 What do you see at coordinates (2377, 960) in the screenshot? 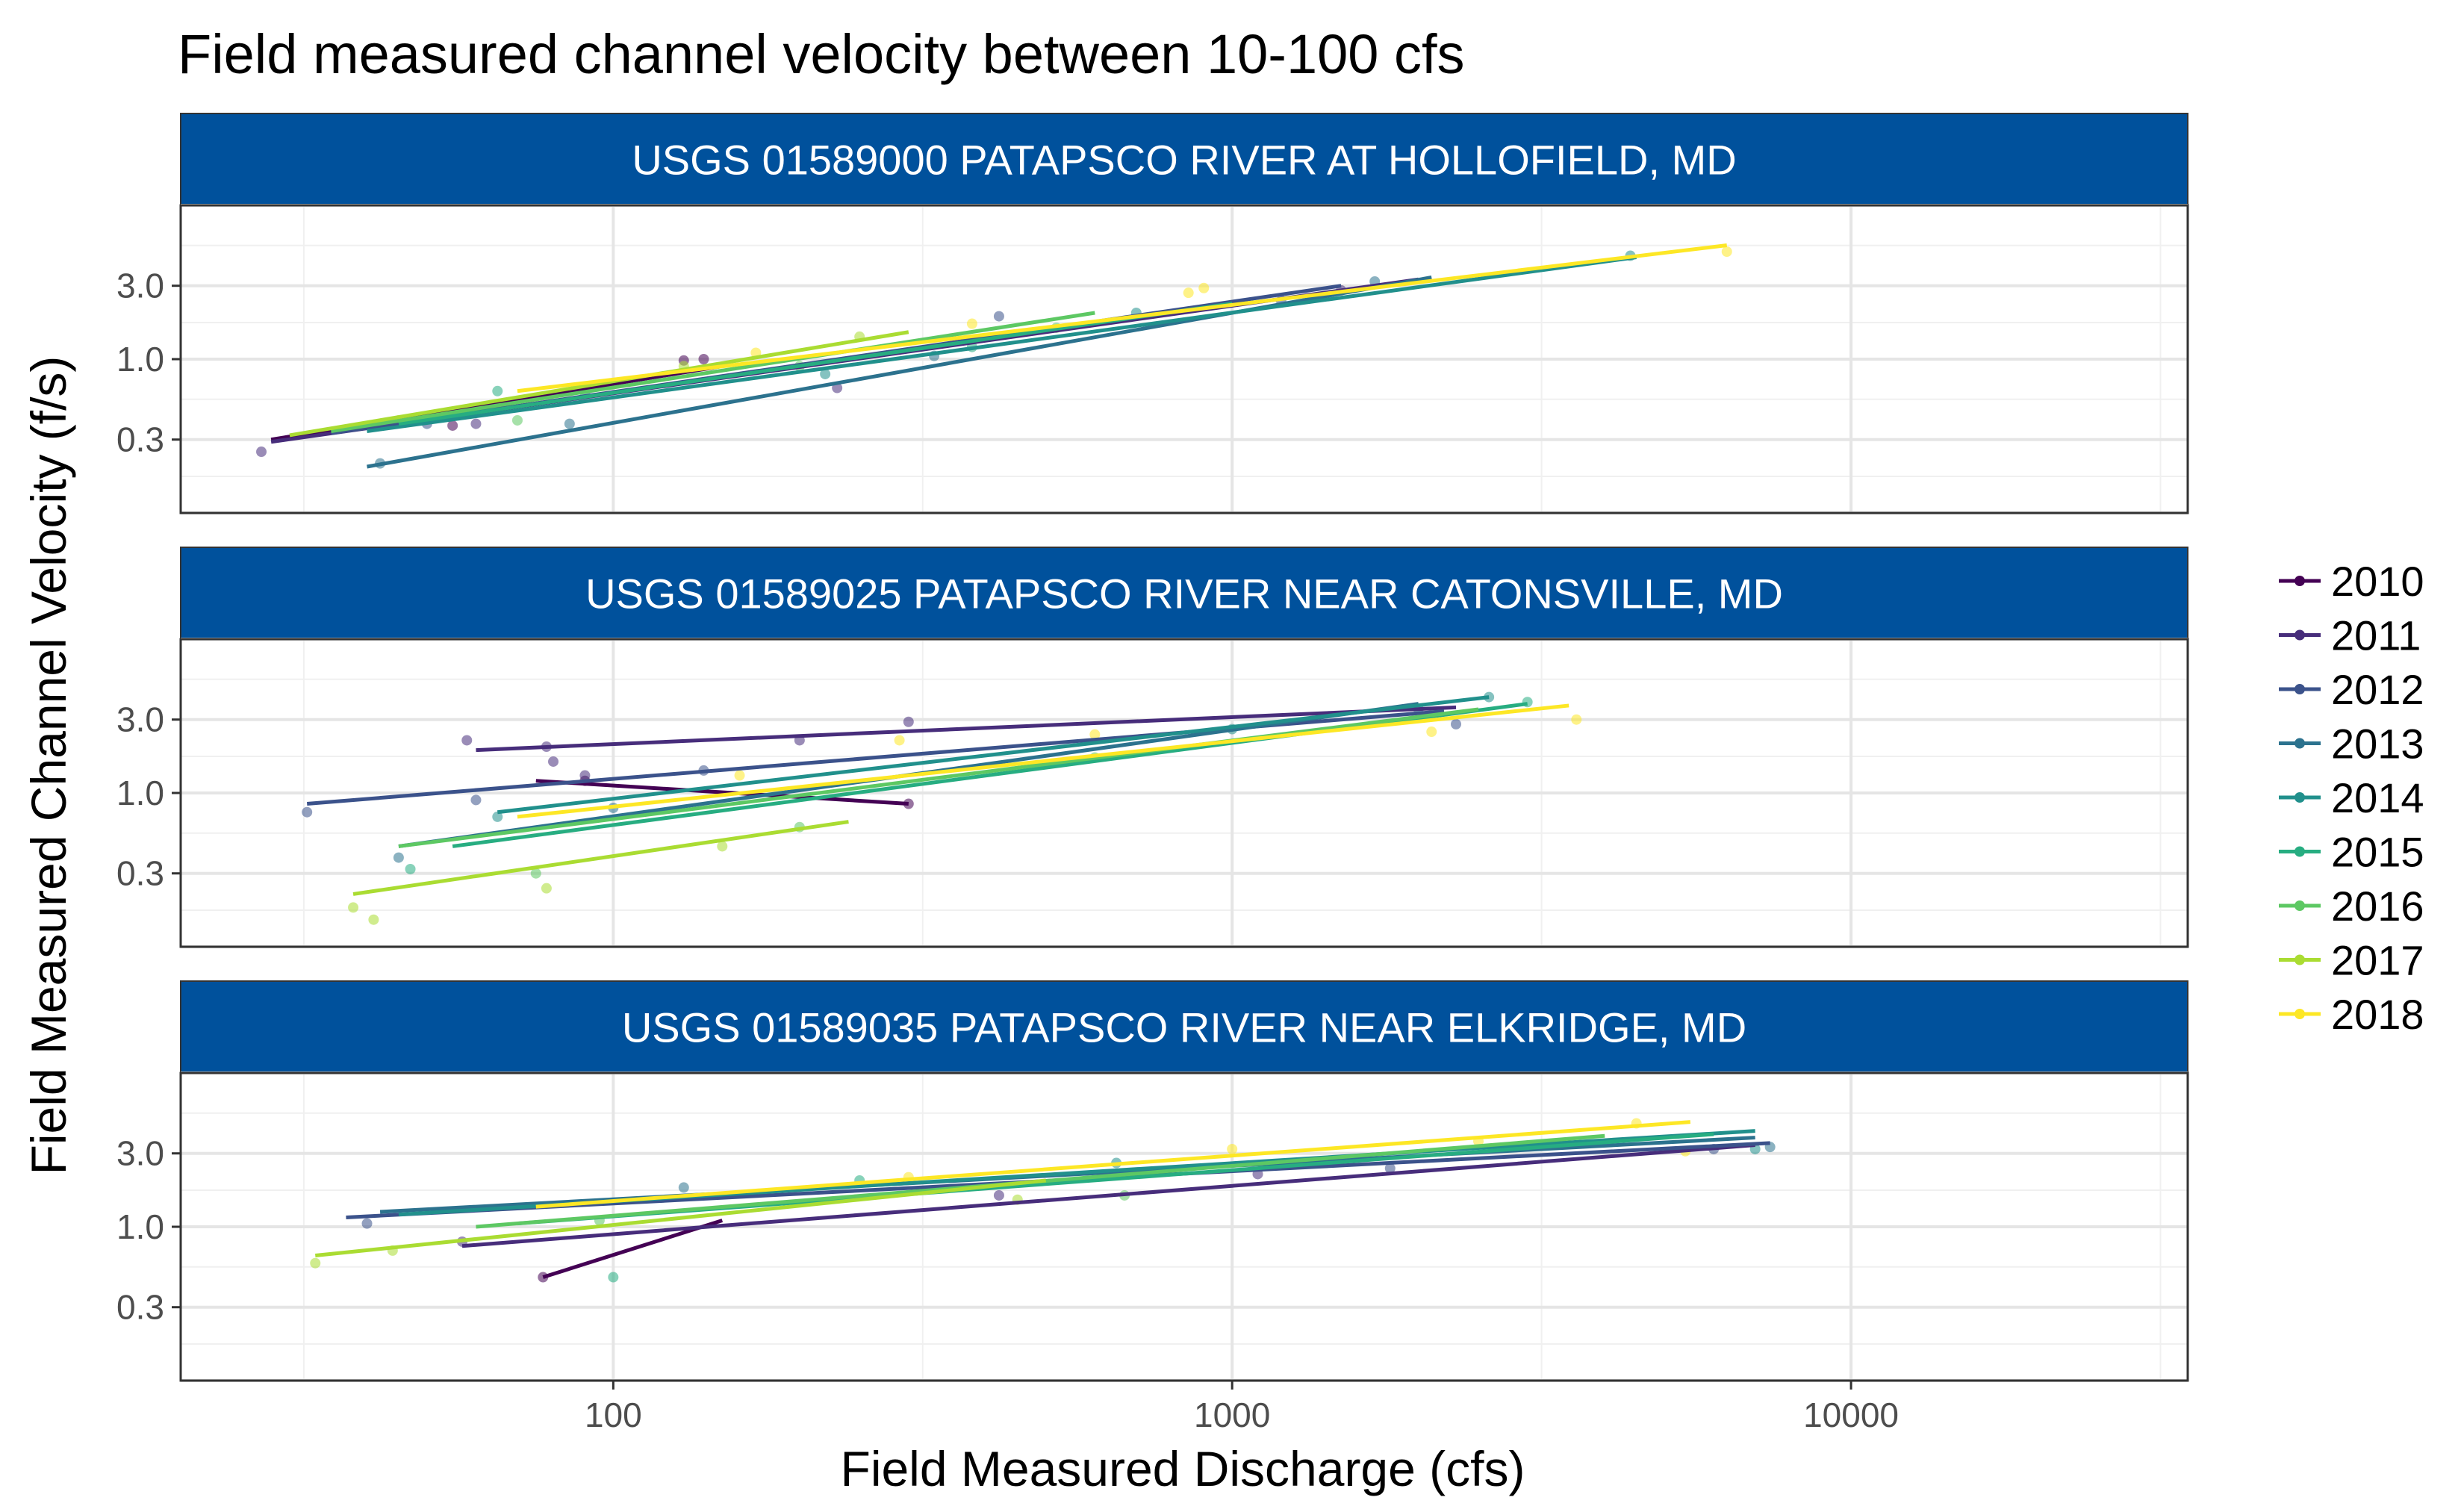
I see `legend-label: 2017` at bounding box center [2377, 960].